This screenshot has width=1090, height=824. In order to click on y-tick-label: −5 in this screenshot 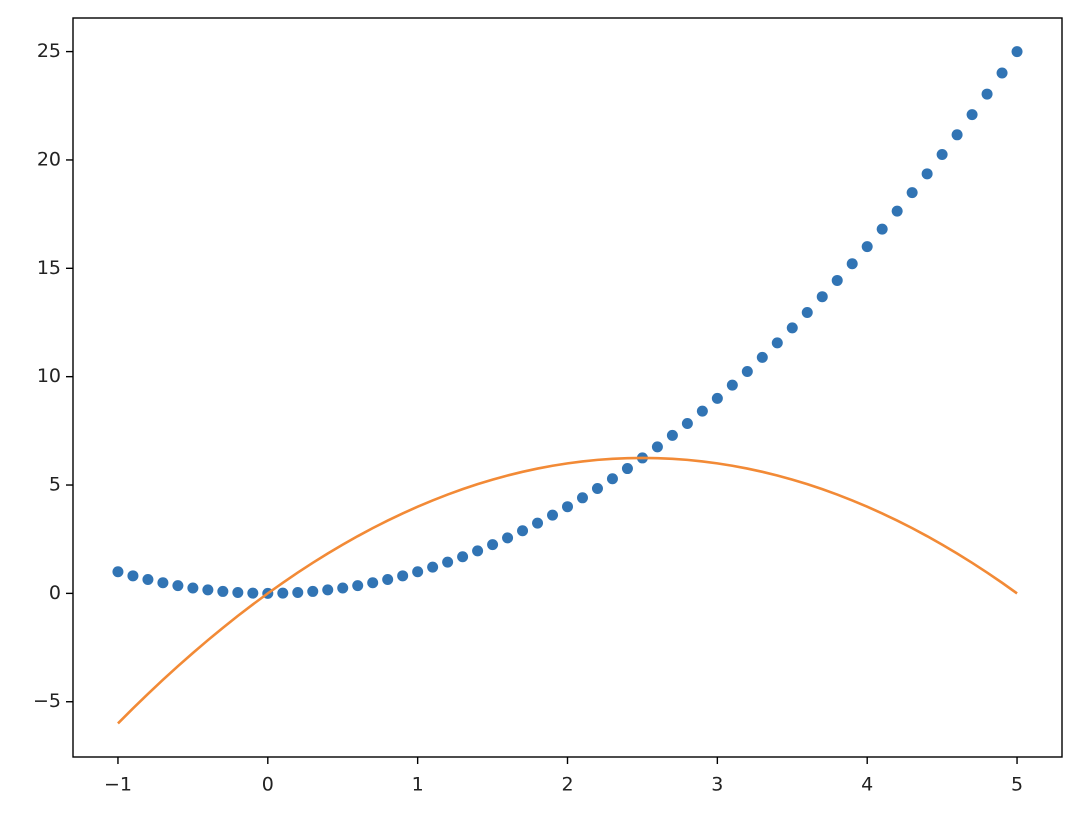, I will do `click(47, 701)`.